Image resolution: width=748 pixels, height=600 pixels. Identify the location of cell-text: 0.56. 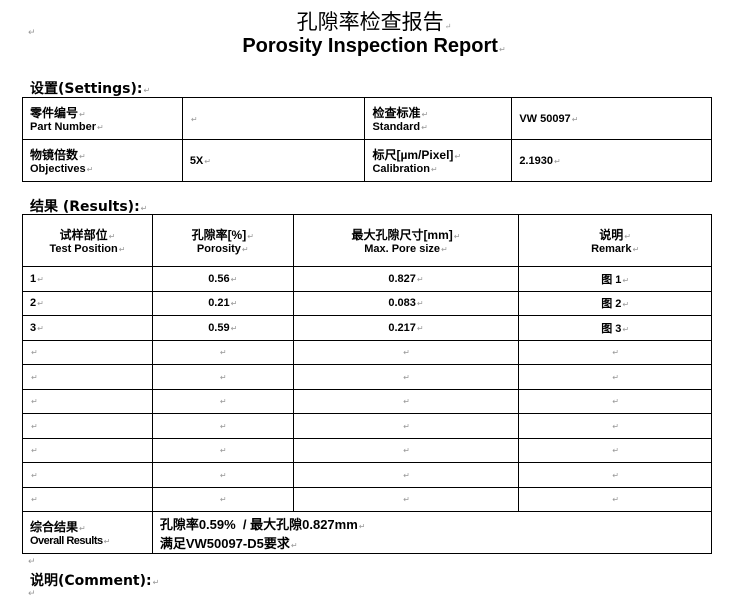
(222, 279).